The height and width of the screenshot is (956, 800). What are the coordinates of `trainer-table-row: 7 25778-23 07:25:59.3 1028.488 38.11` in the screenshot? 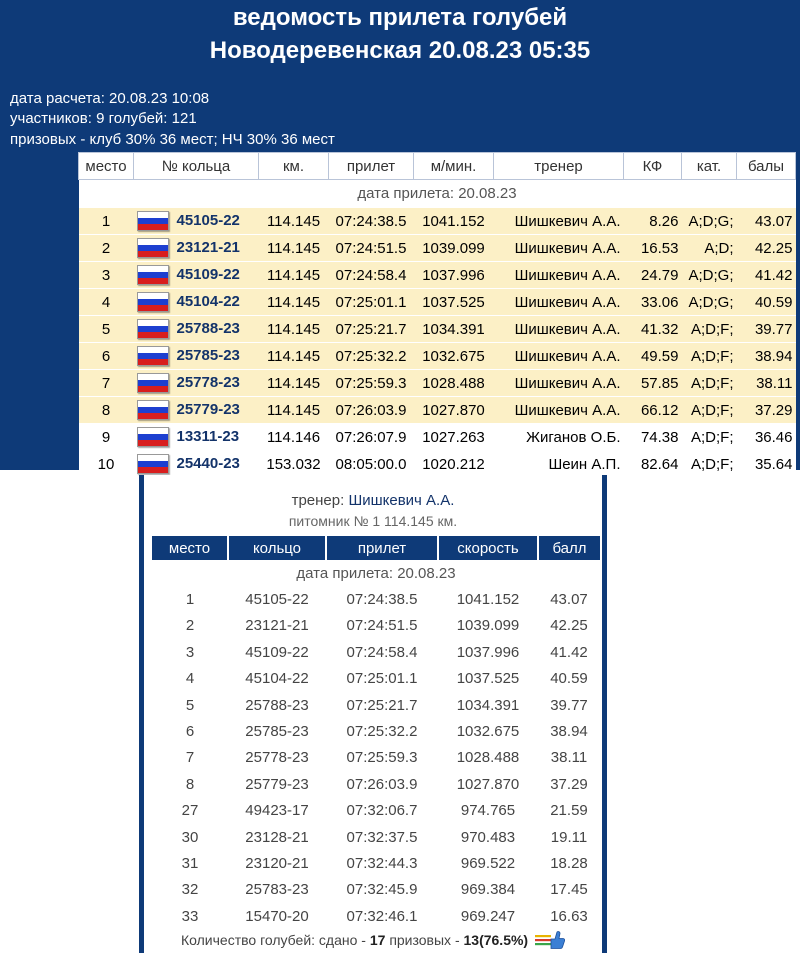 It's located at (376, 758).